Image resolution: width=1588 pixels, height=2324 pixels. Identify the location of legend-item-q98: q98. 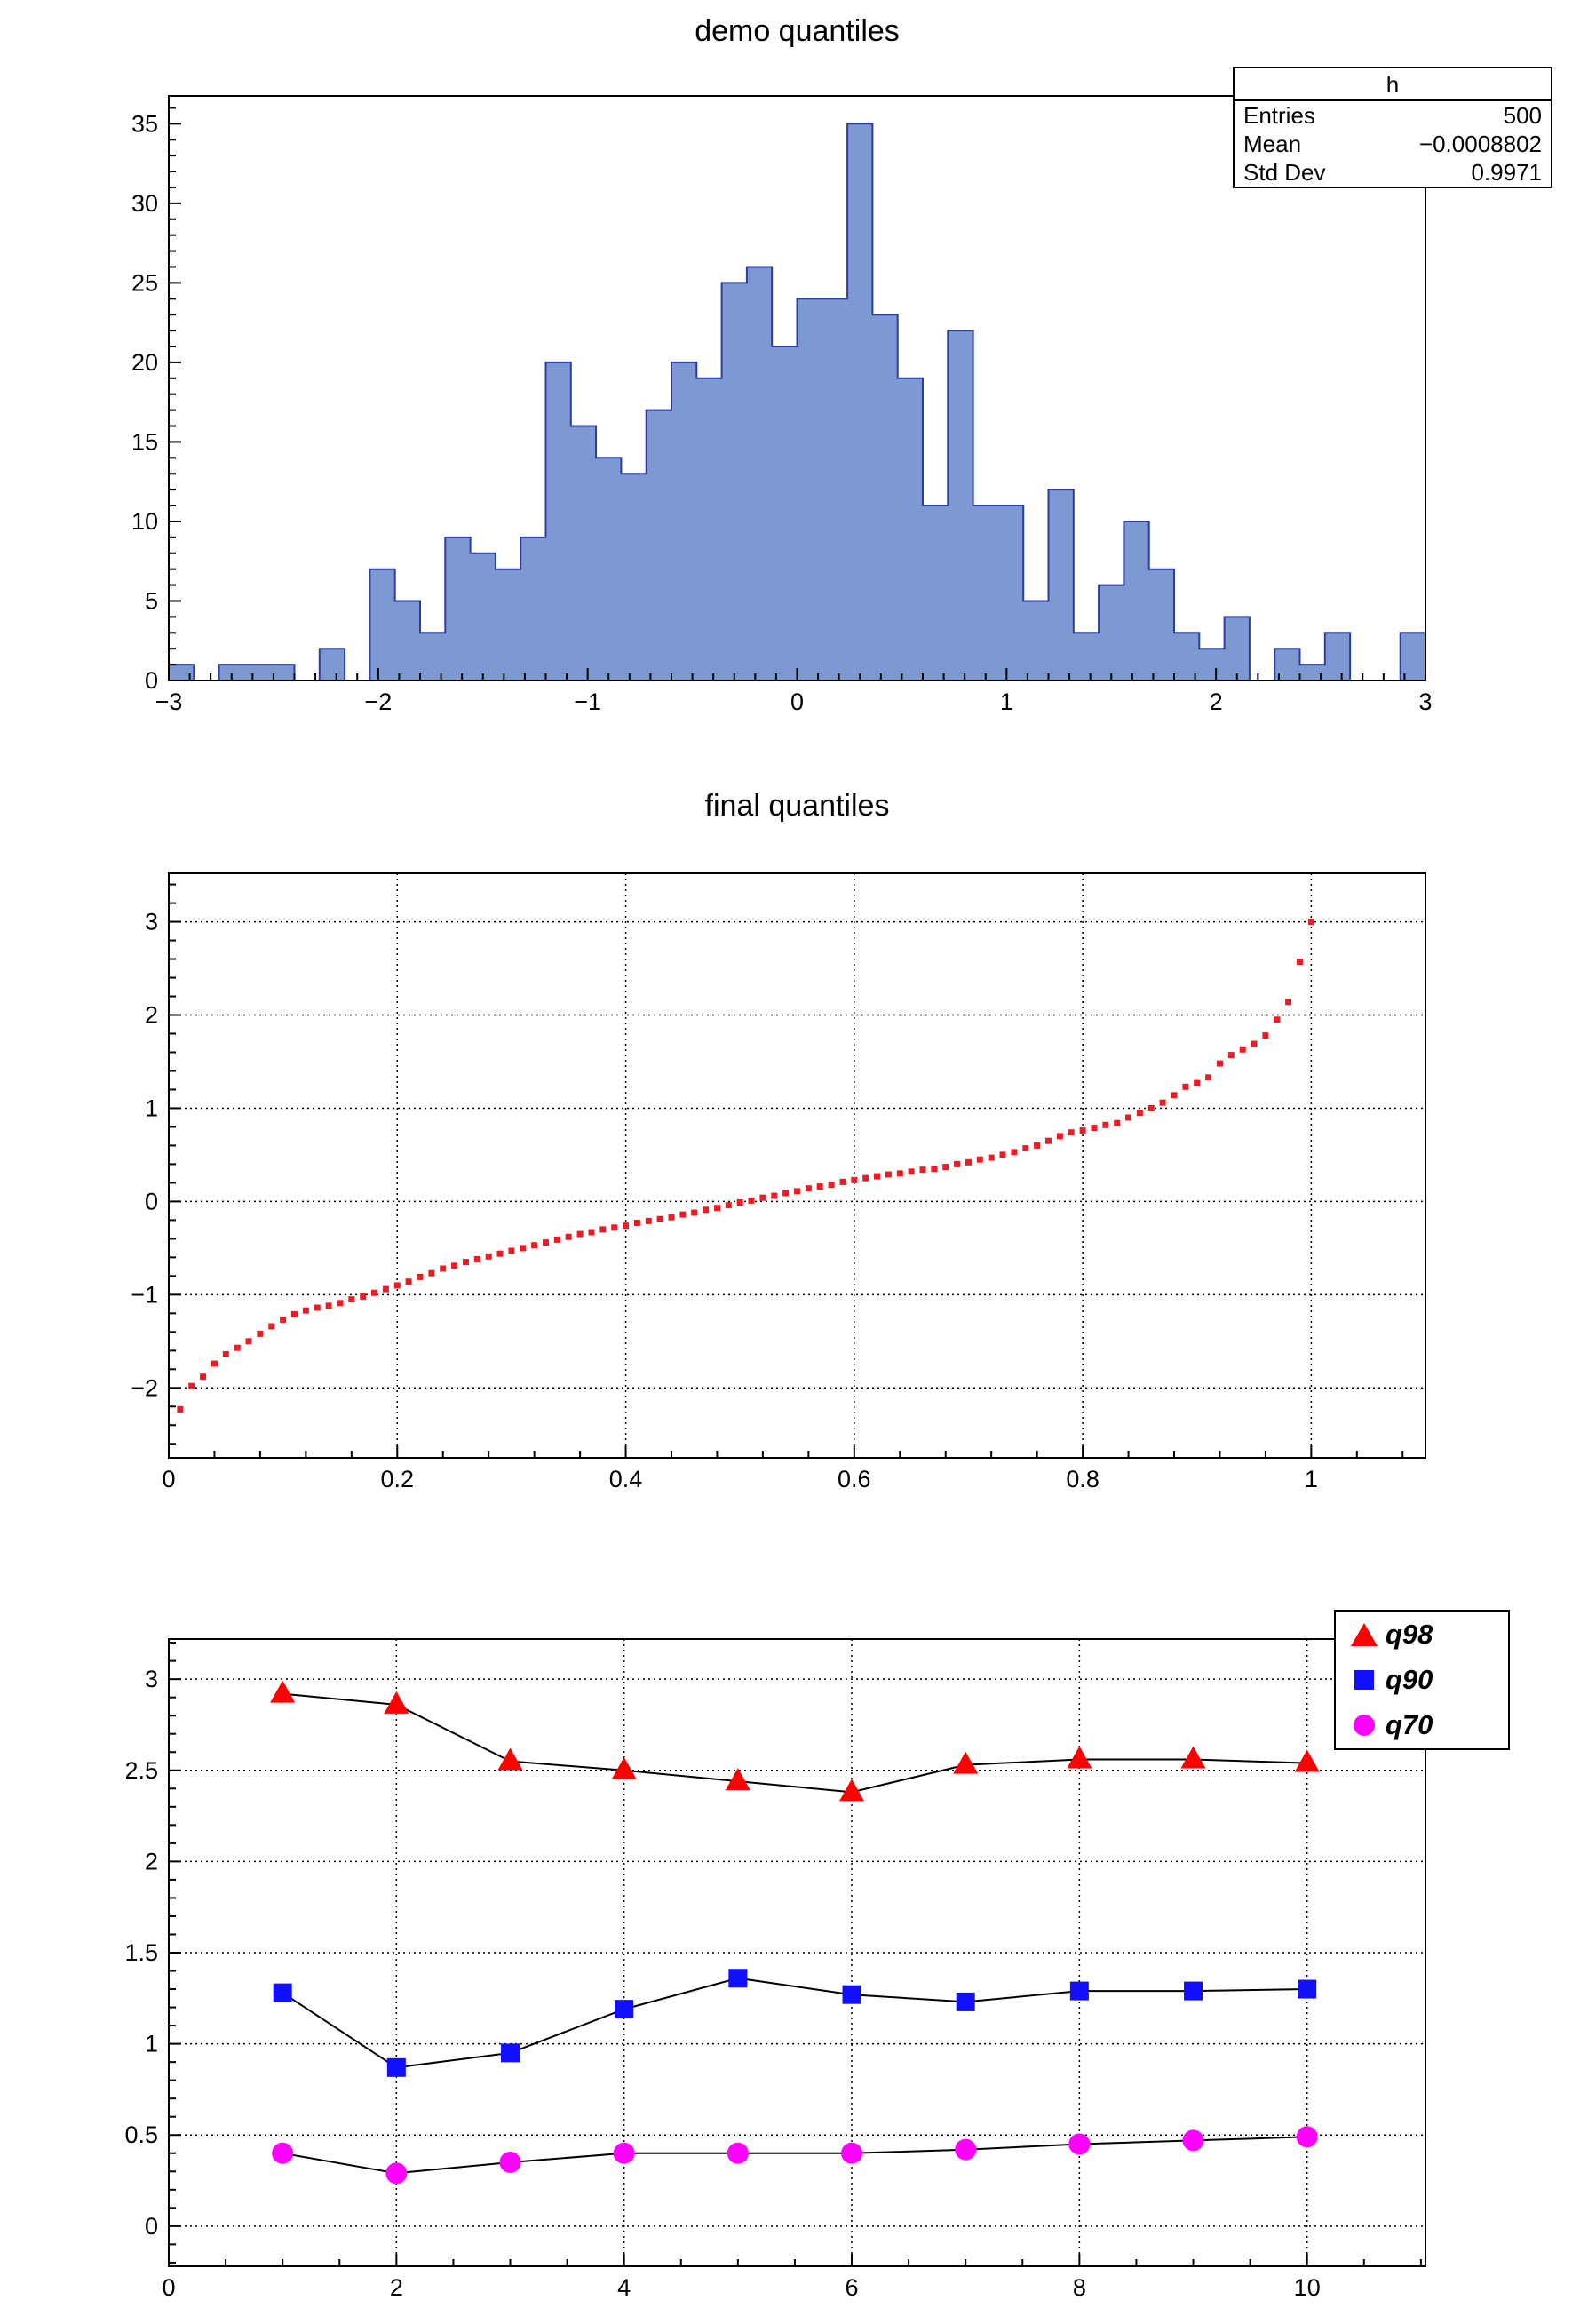
(1422, 1635).